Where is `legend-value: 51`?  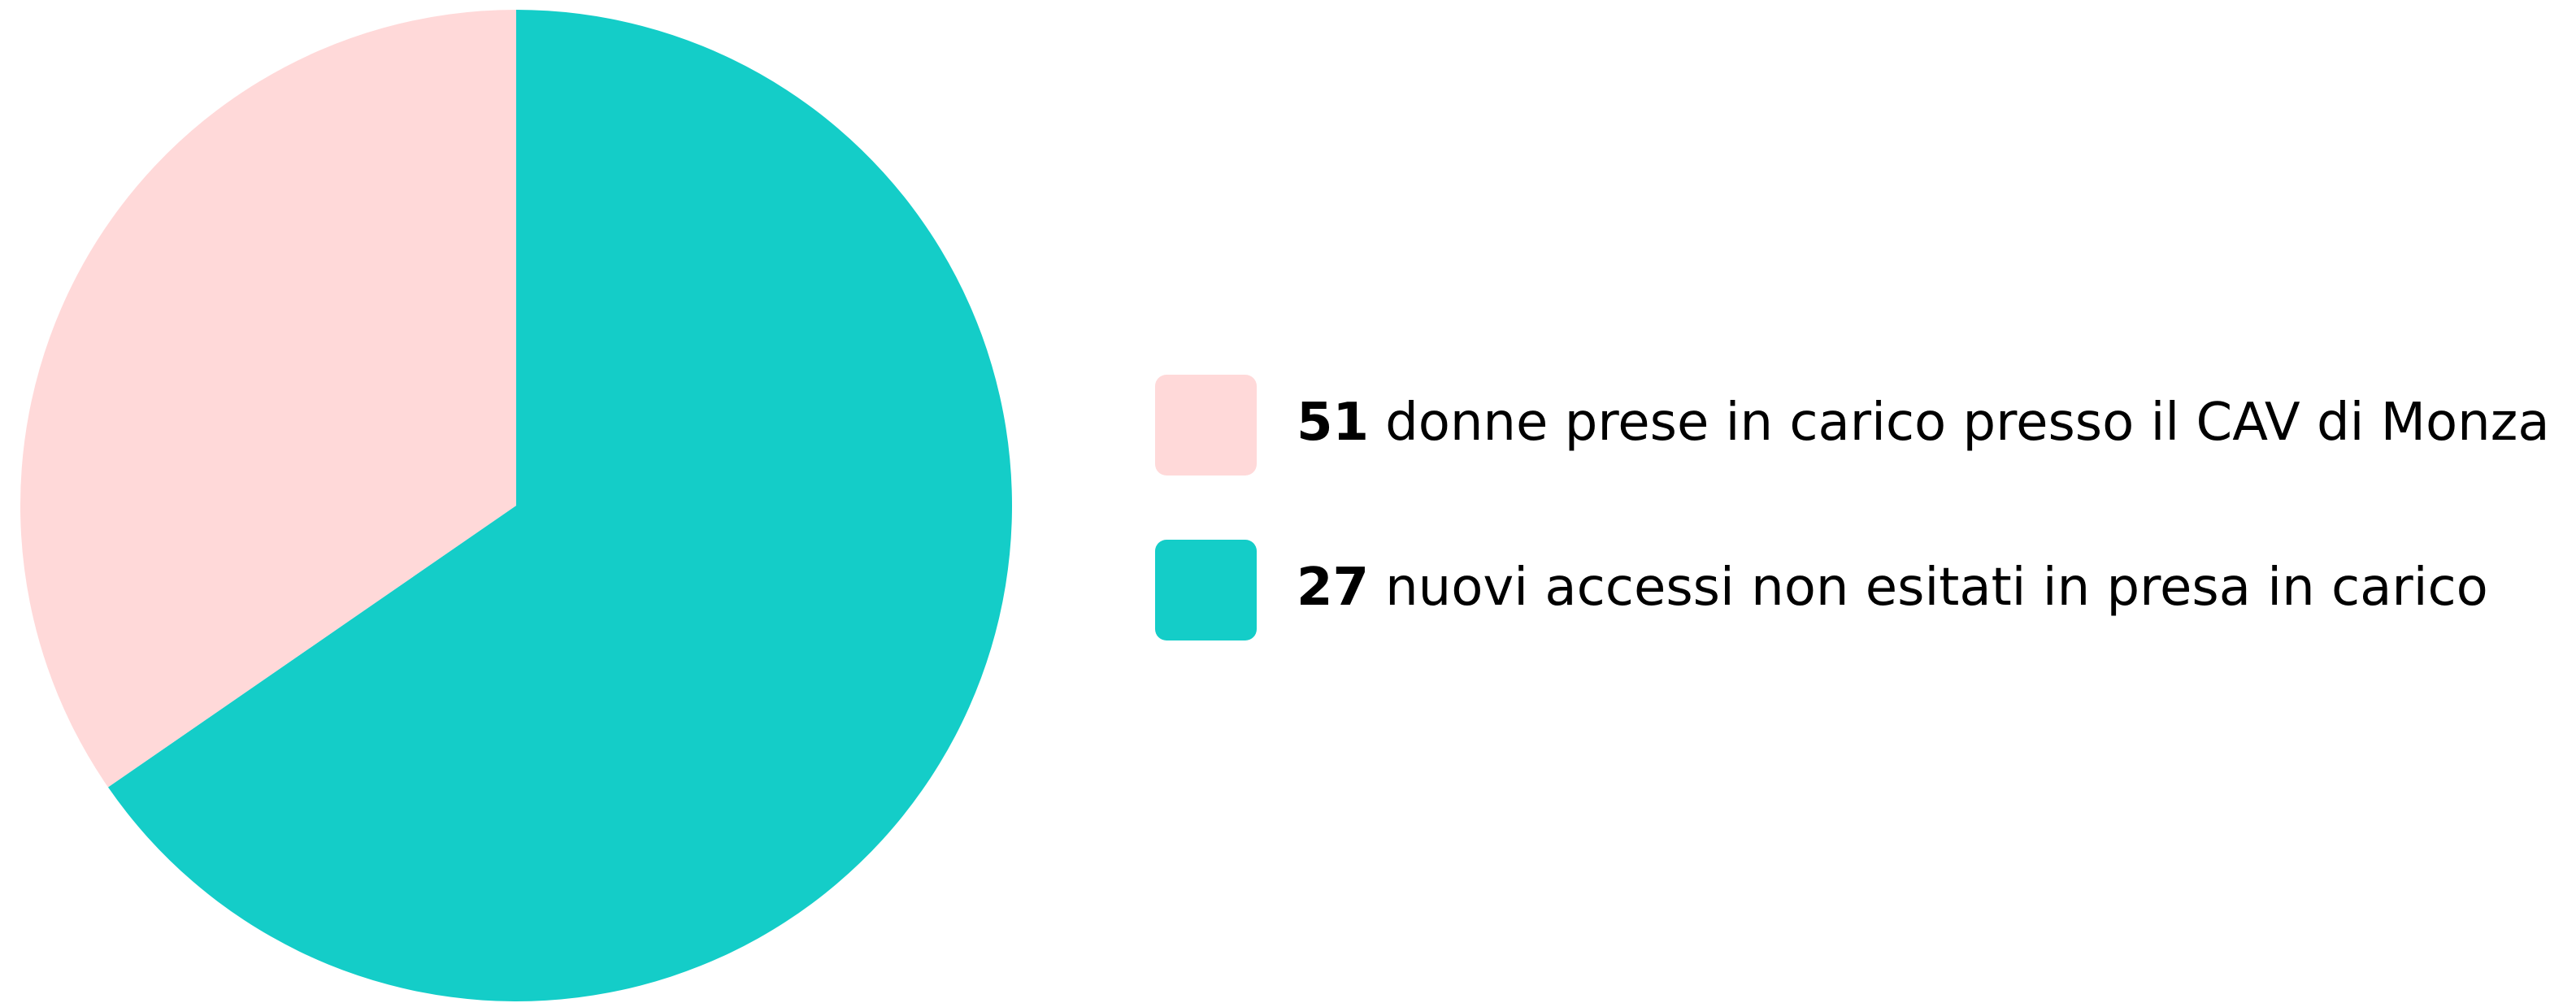
legend-value: 51 is located at coordinates (1333, 423).